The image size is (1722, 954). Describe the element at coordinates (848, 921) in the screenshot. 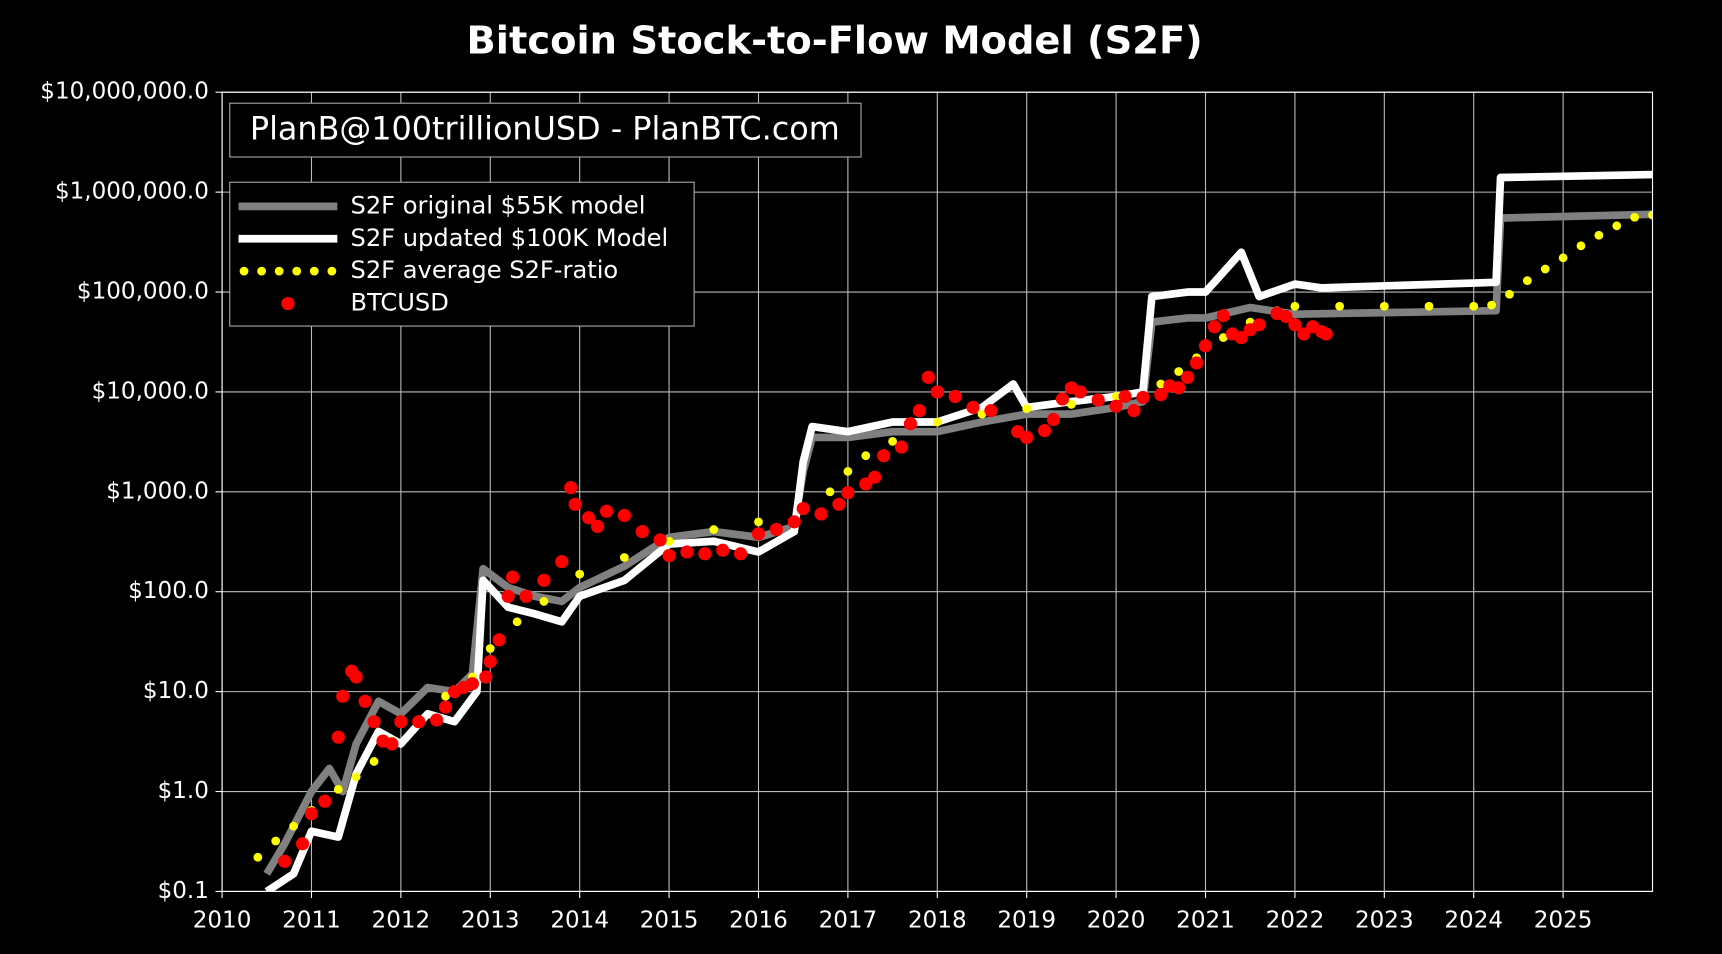

I see `x-tick-label: 2017` at that location.